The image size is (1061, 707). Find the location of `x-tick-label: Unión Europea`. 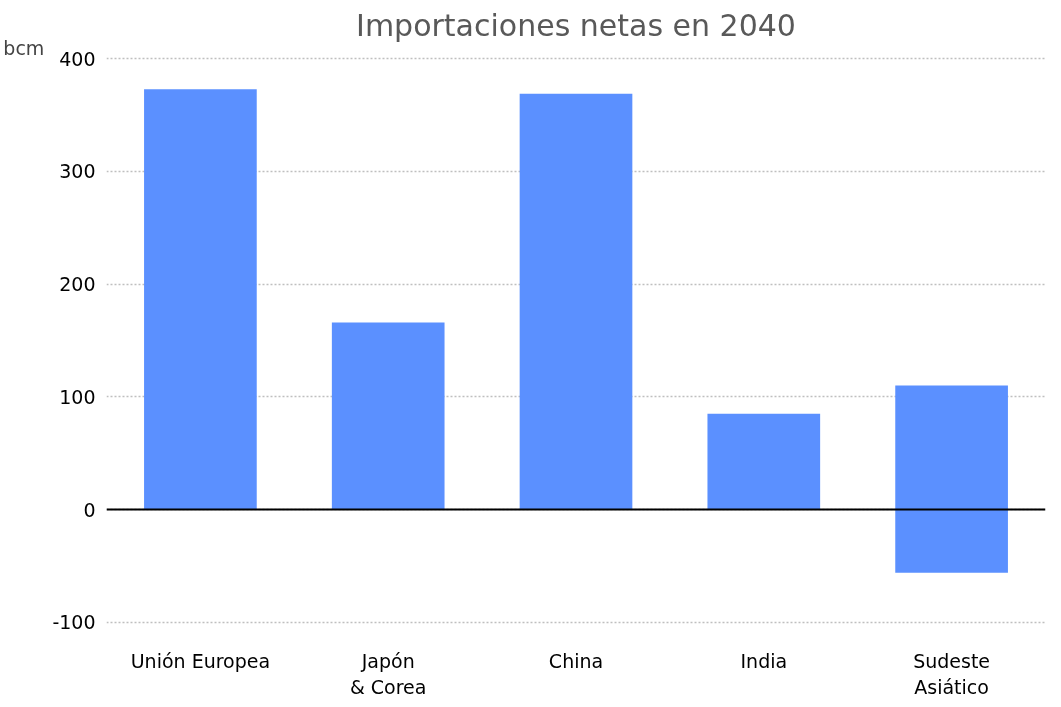

x-tick-label: Unión Europea is located at coordinates (200, 660).